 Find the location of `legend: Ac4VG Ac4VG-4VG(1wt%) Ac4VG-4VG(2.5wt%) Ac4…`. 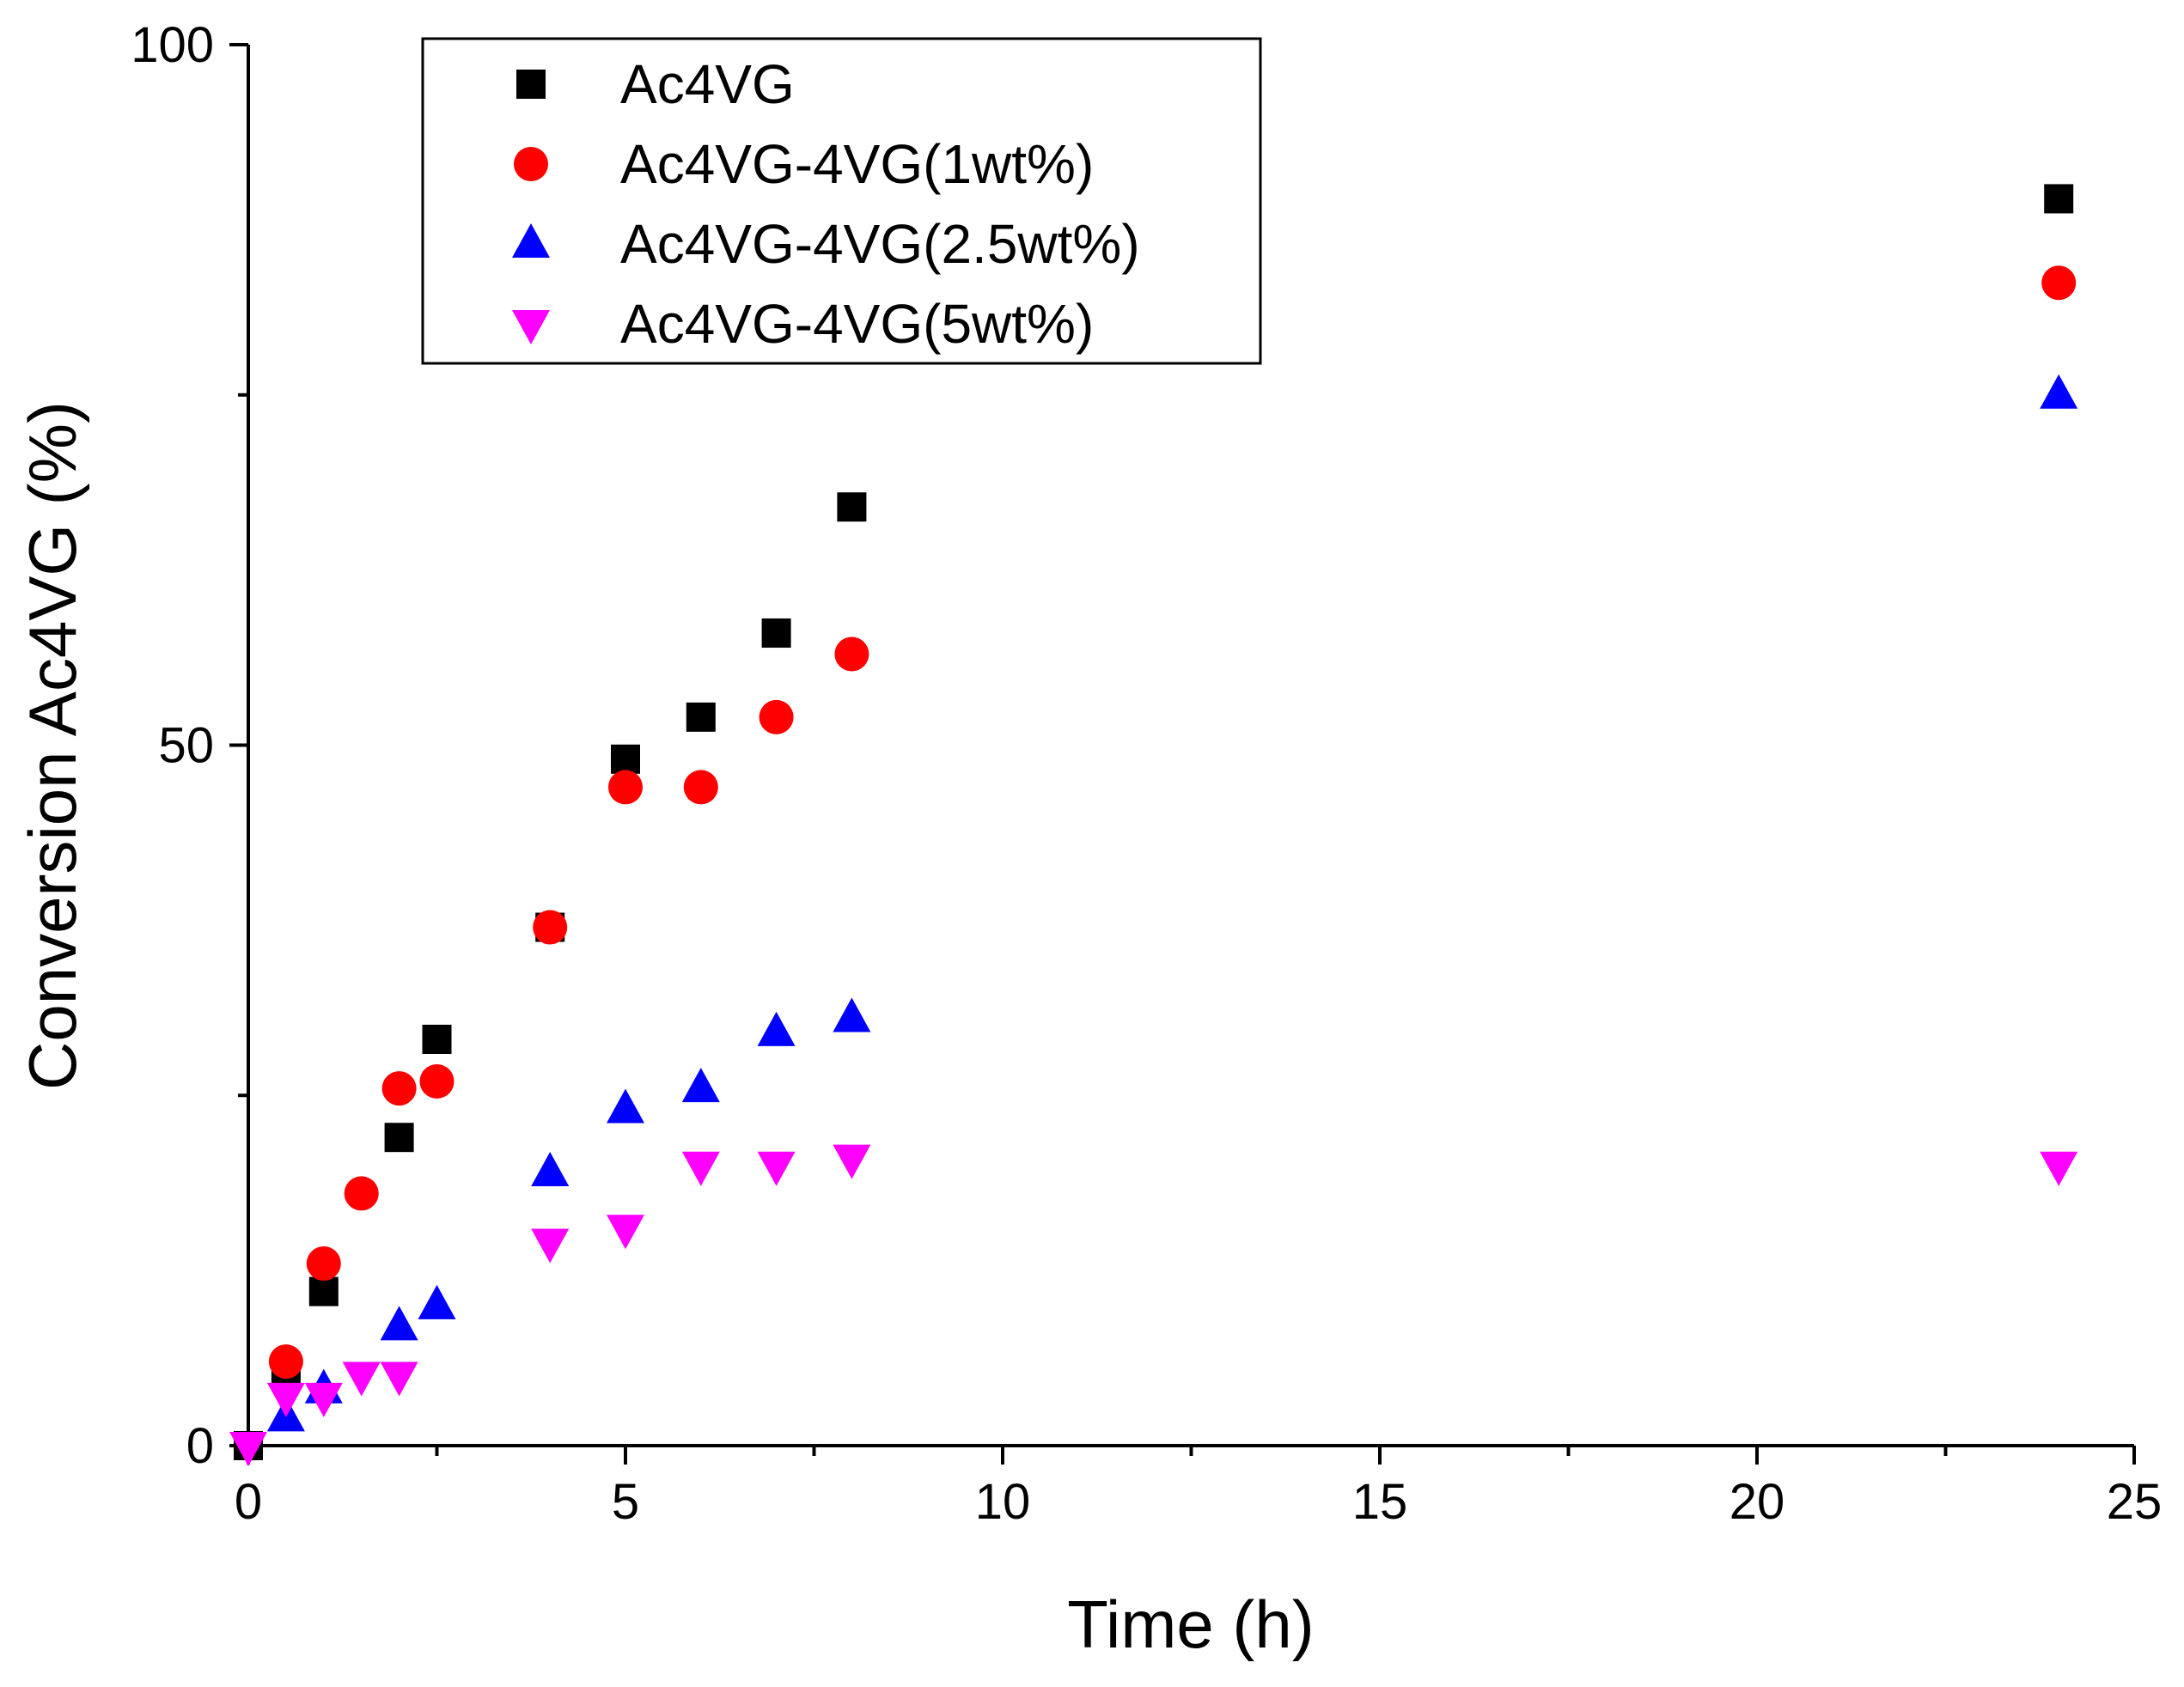

legend: Ac4VG Ac4VG-4VG(1wt%) Ac4VG-4VG(2.5wt%) Ac4… is located at coordinates (842, 201).